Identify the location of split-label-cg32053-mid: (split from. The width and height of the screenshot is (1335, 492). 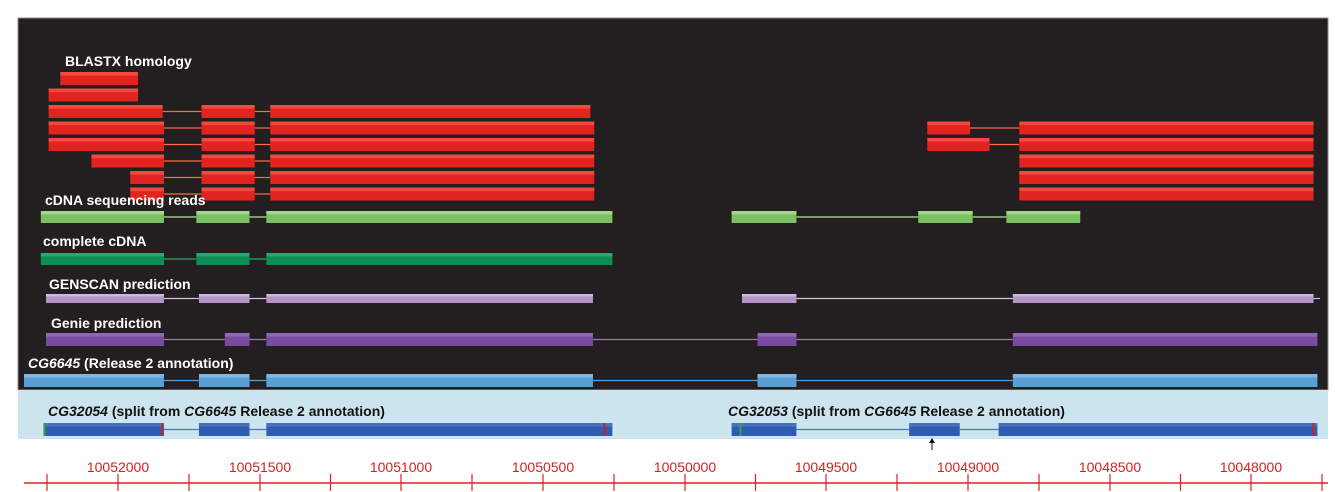
(826, 411).